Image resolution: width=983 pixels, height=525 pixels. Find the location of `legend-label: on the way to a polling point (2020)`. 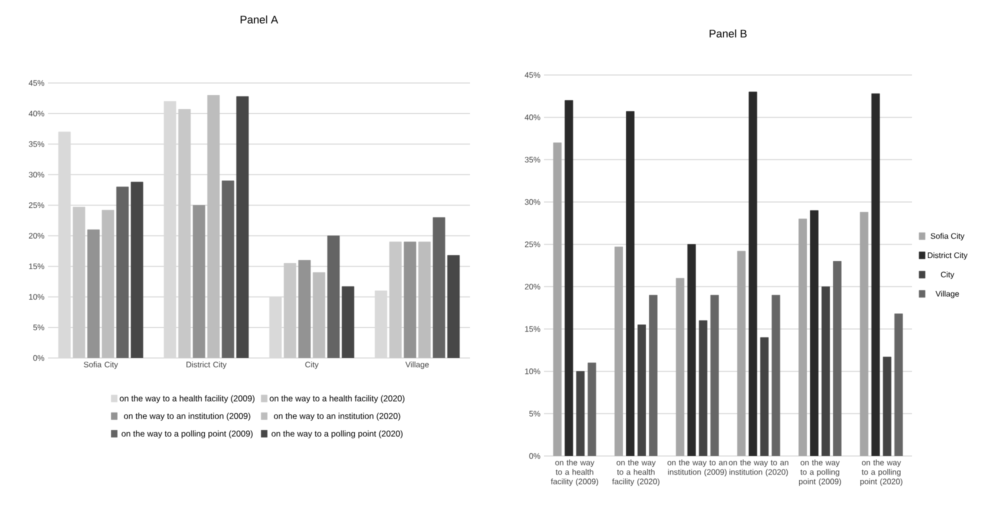

legend-label: on the way to a polling point (2020) is located at coordinates (337, 434).